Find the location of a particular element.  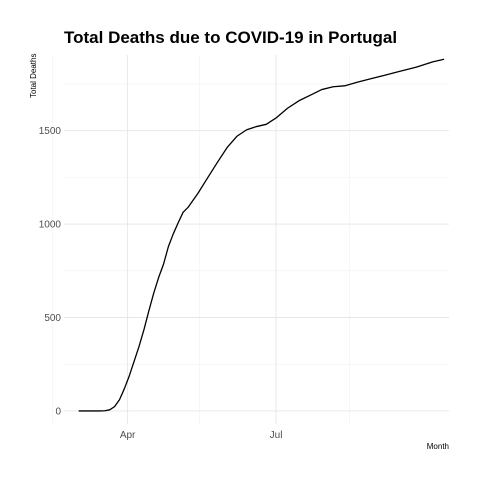

chart-title: Total Deaths due to COVID-19 in Portugal is located at coordinates (230, 37).